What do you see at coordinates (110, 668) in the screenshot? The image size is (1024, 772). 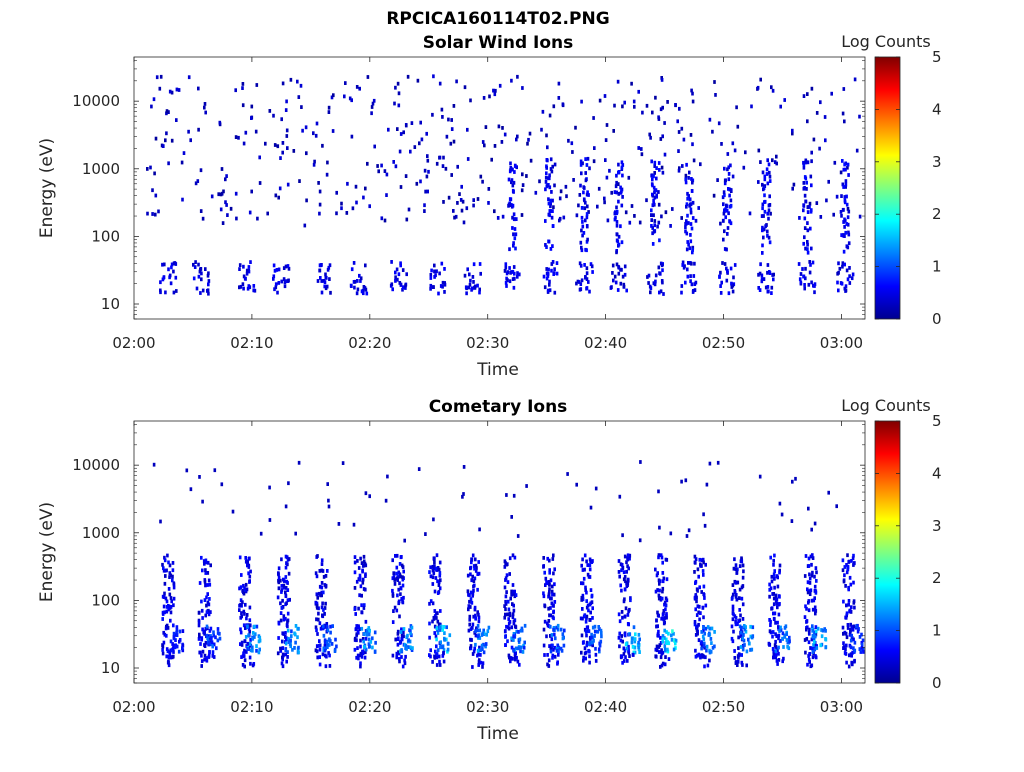 I see `y-tick-label: 10` at bounding box center [110, 668].